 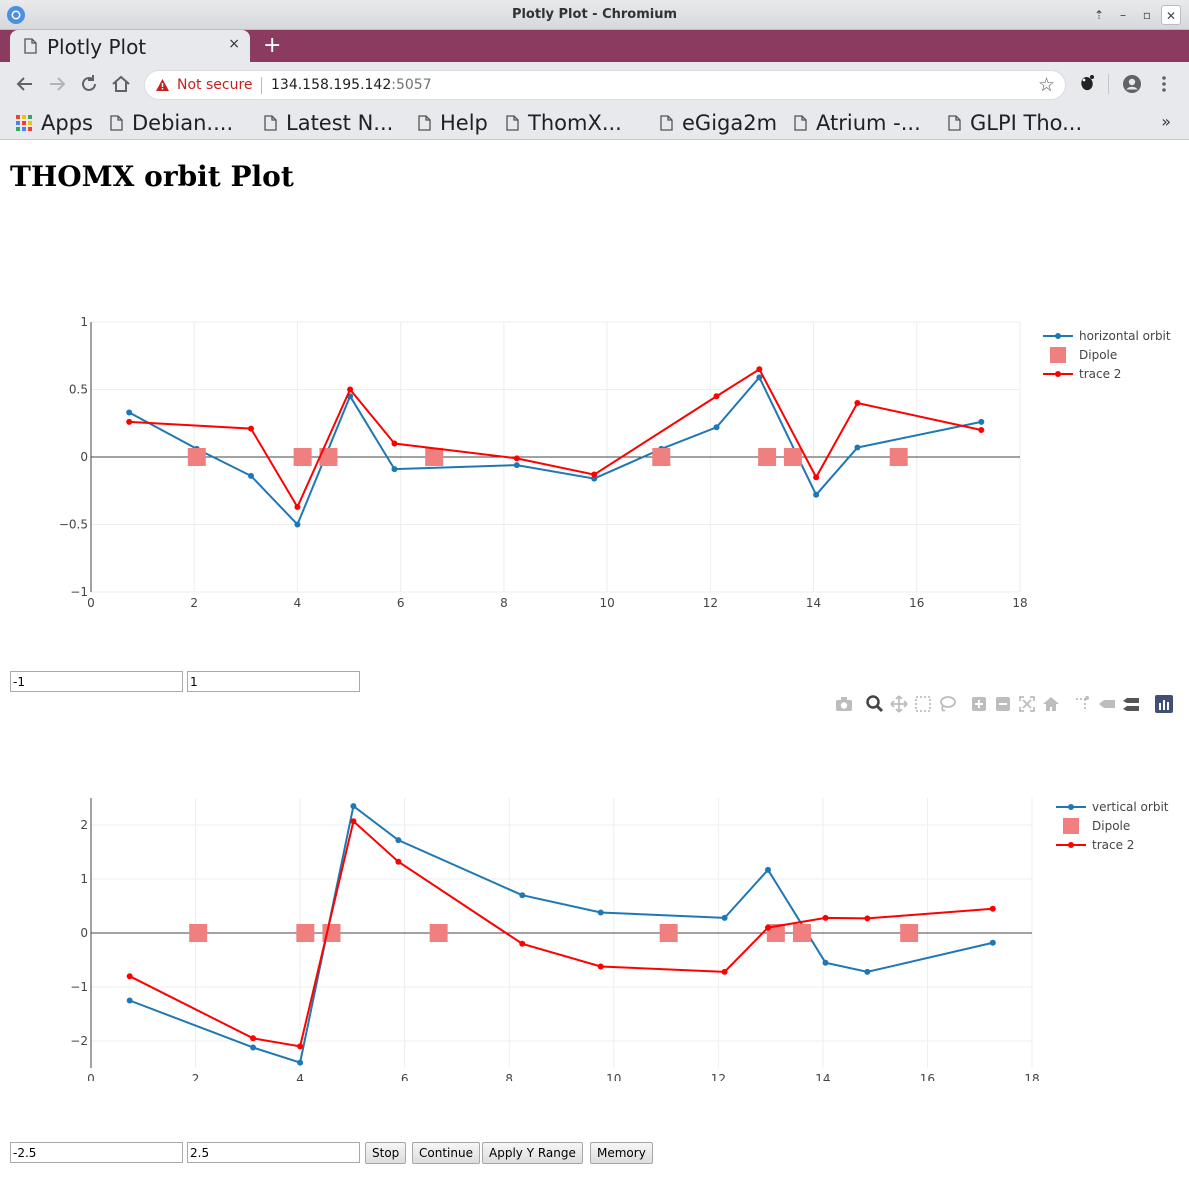 I want to click on v-y-max-input, so click(x=273, y=1152).